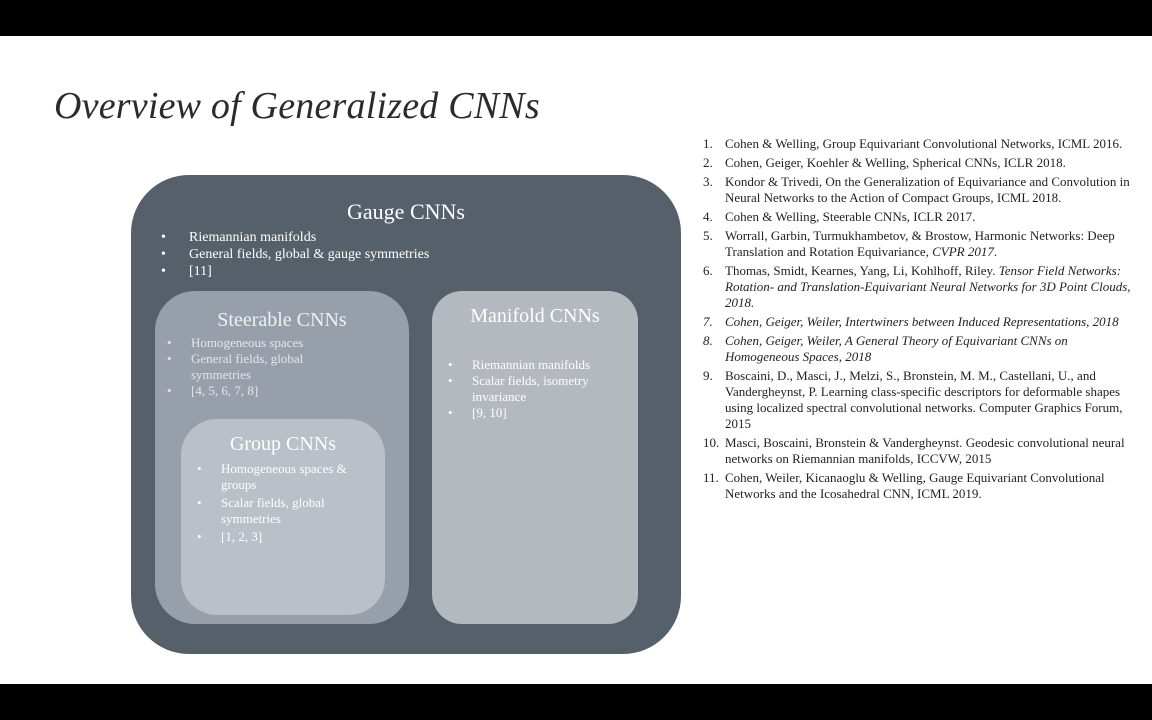  I want to click on slide-title: Overview of Generalized CNNs, so click(297, 106).